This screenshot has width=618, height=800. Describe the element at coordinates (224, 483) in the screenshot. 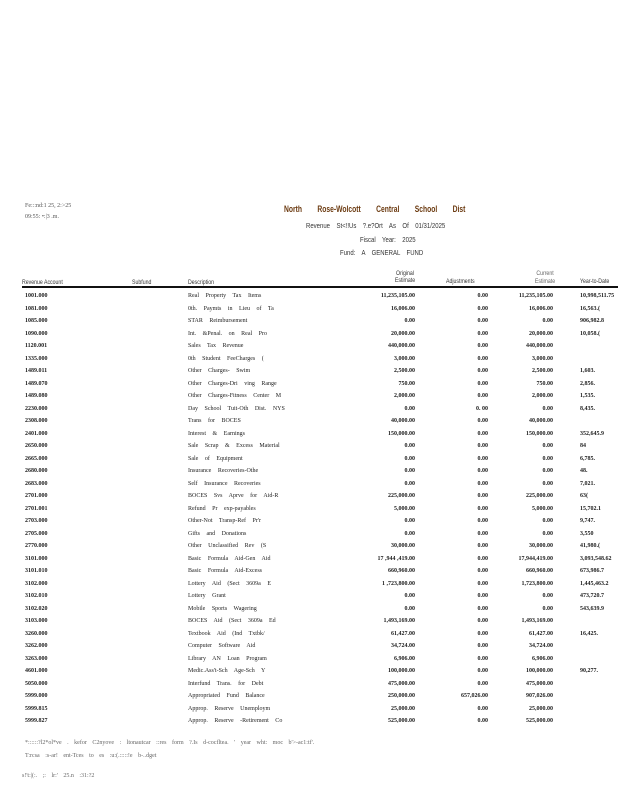

I see `description-cell: Self Insurance Recoveries` at that location.